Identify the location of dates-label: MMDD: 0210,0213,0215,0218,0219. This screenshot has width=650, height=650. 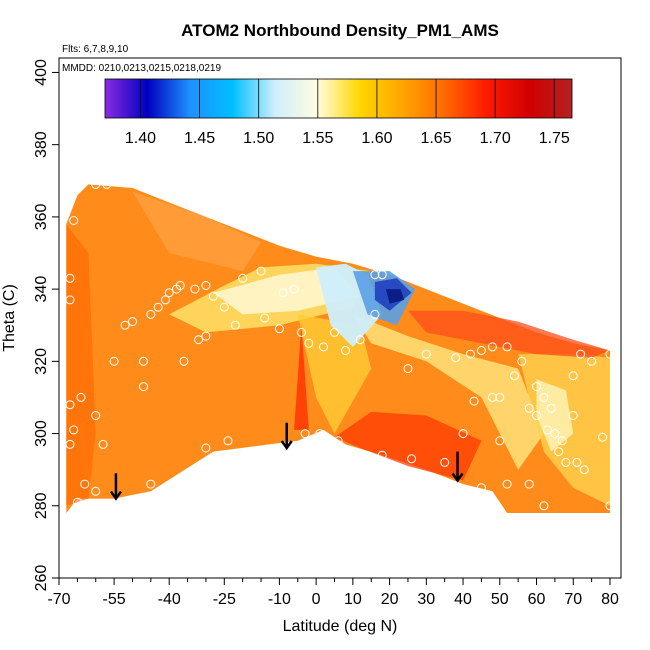
(141, 68).